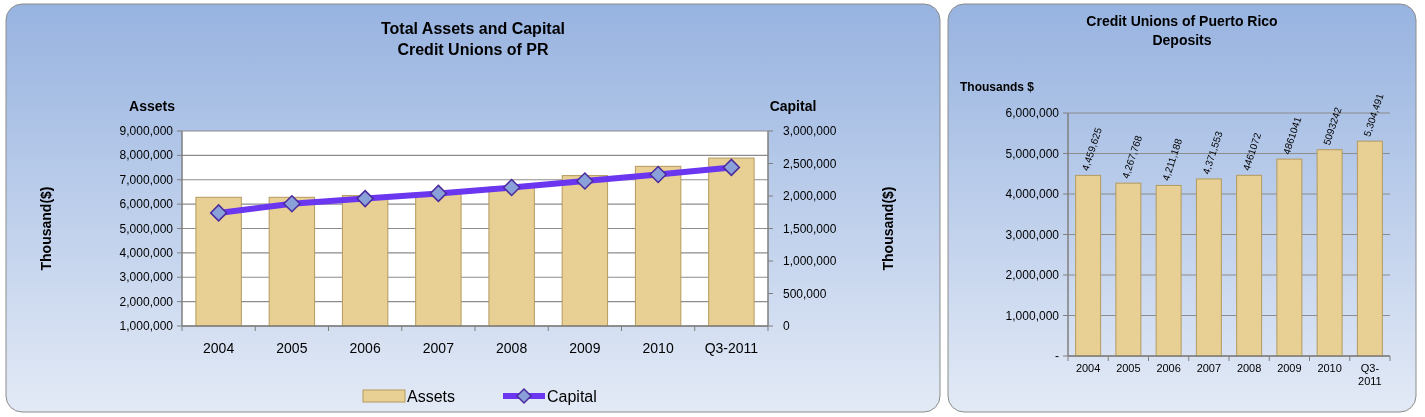  What do you see at coordinates (810, 163) in the screenshot?
I see `y2-tick-label: 2,500,000` at bounding box center [810, 163].